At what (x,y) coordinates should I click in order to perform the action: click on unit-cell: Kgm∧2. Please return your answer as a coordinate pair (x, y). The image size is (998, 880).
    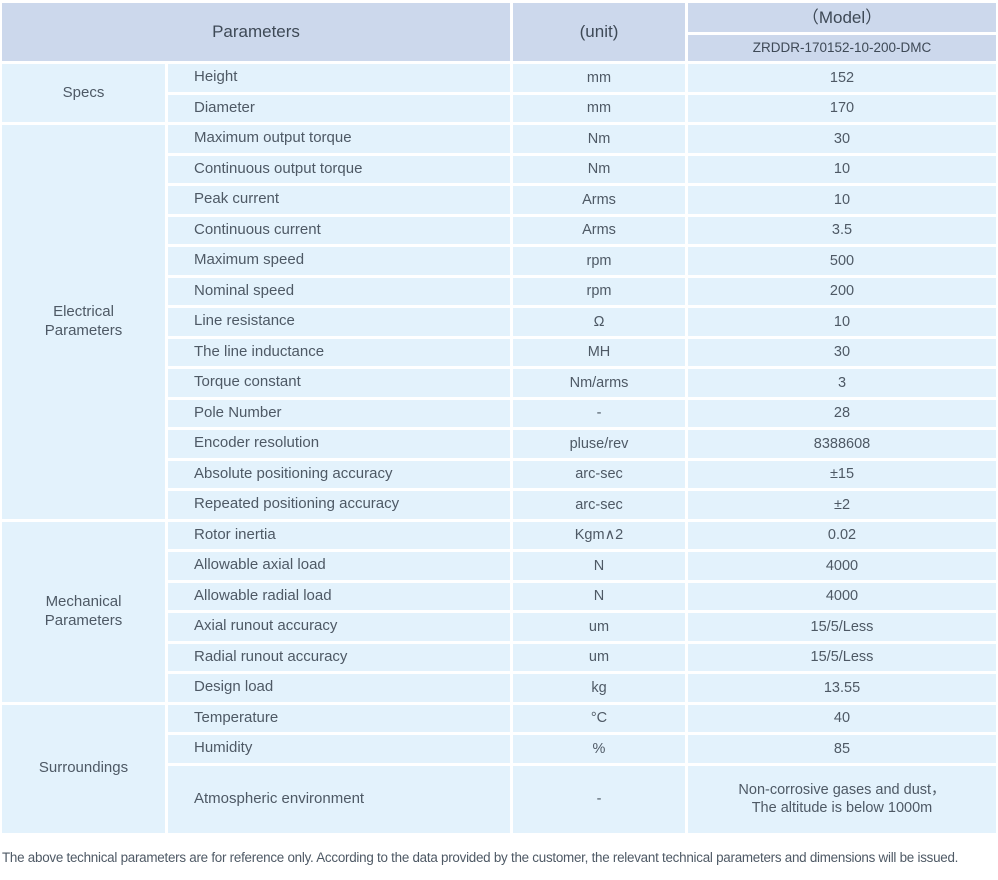
    Looking at the image, I should click on (599, 535).